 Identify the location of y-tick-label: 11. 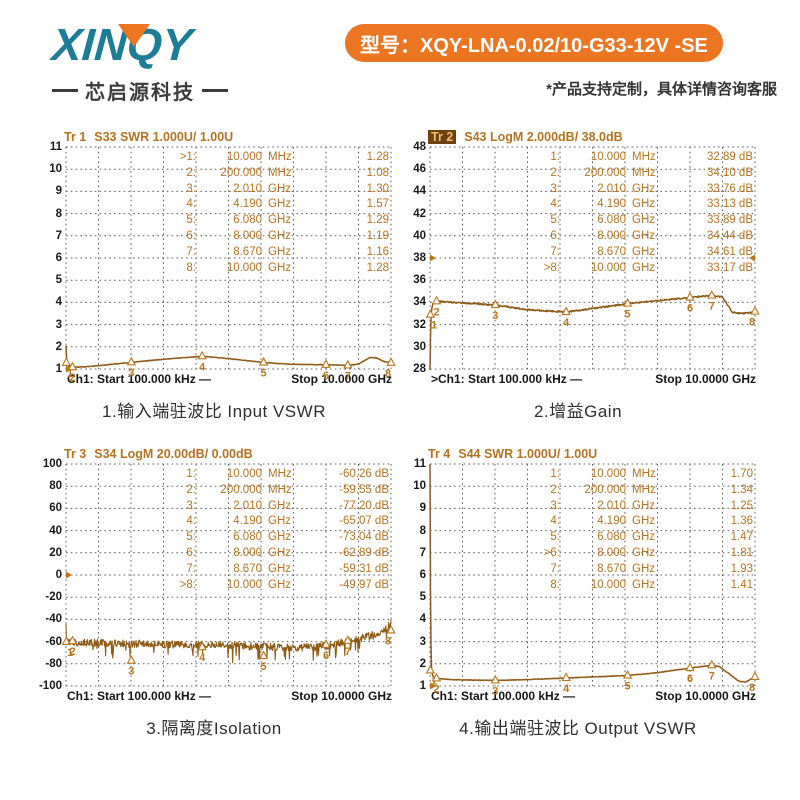
(55, 147).